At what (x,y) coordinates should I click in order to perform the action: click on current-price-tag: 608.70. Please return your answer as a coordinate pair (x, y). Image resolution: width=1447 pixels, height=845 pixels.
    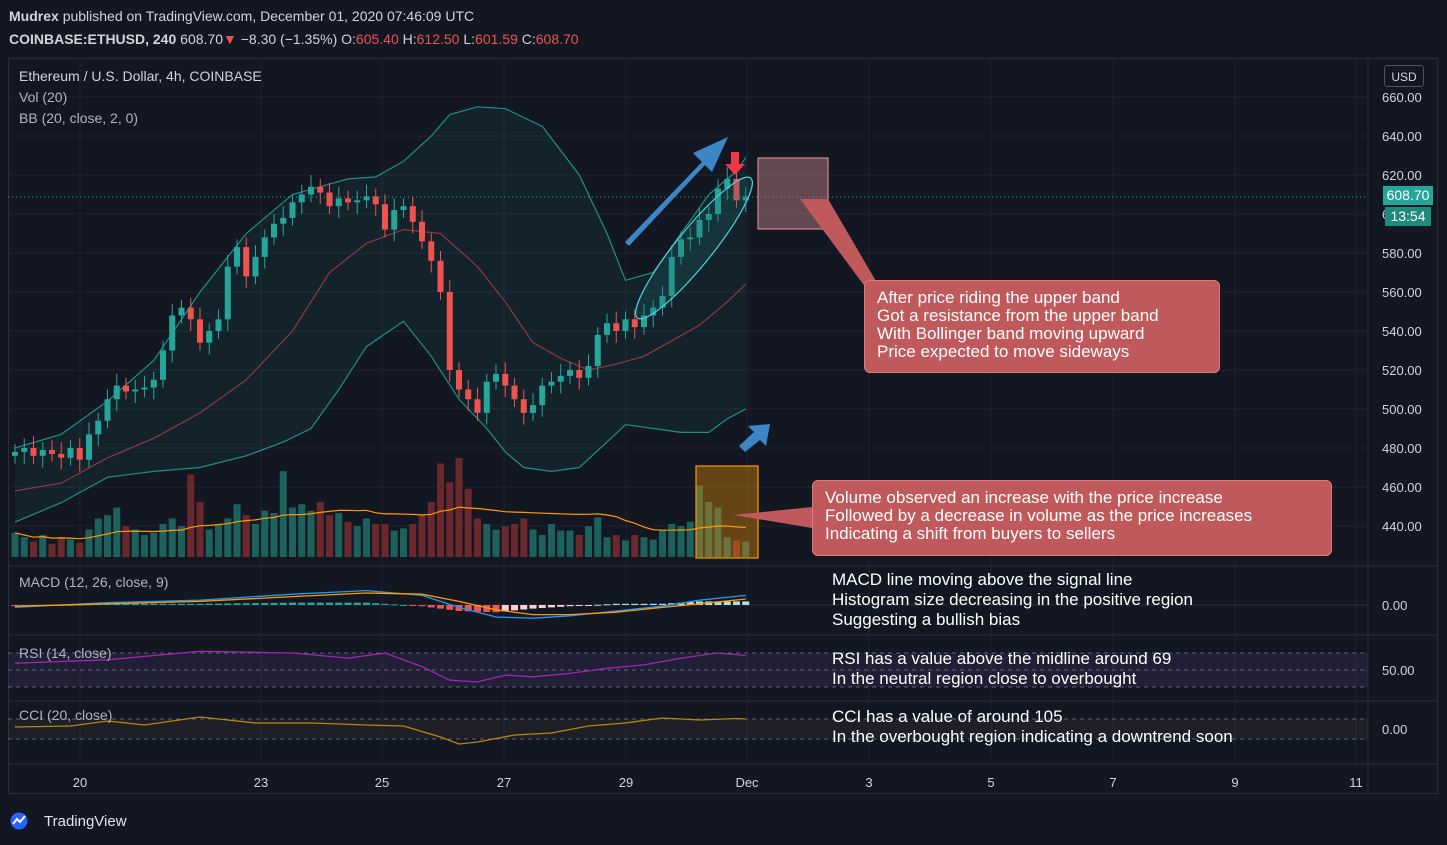
    Looking at the image, I should click on (1408, 195).